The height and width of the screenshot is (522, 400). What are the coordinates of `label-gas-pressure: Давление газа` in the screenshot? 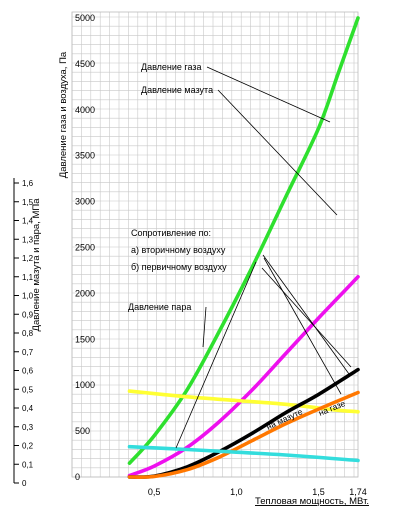 It's located at (171, 67).